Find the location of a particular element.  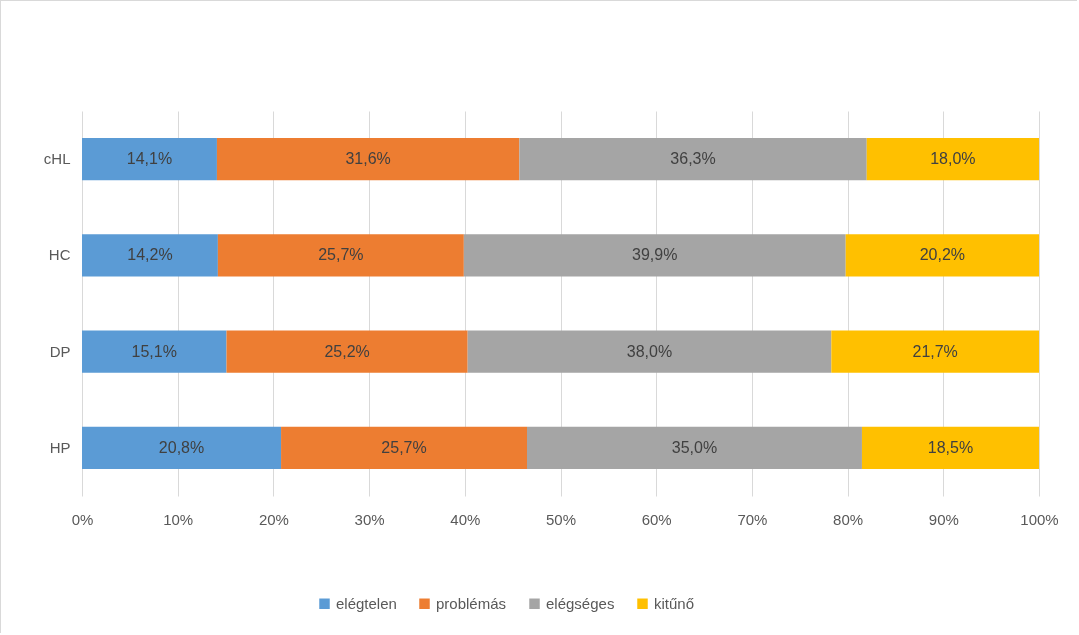

legend-label: elégtelen is located at coordinates (366, 603).